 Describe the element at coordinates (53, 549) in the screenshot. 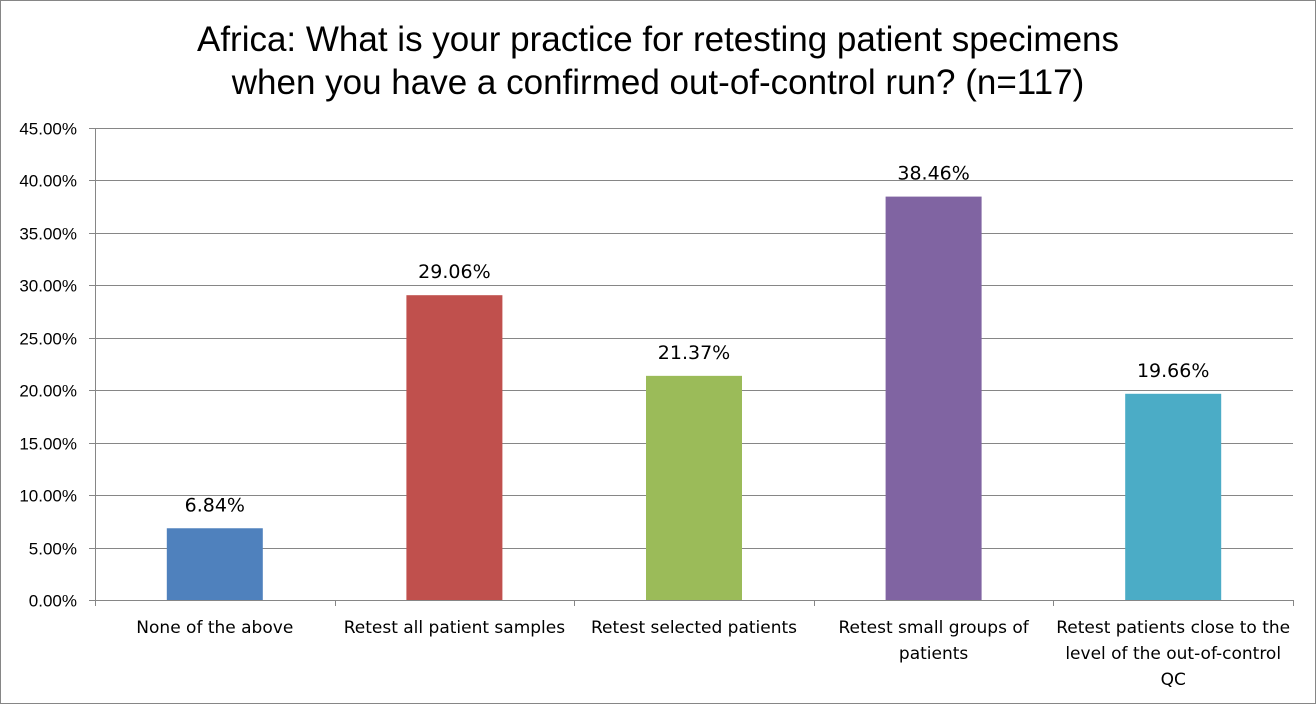

I see `y-tick-label: 5.00%` at that location.